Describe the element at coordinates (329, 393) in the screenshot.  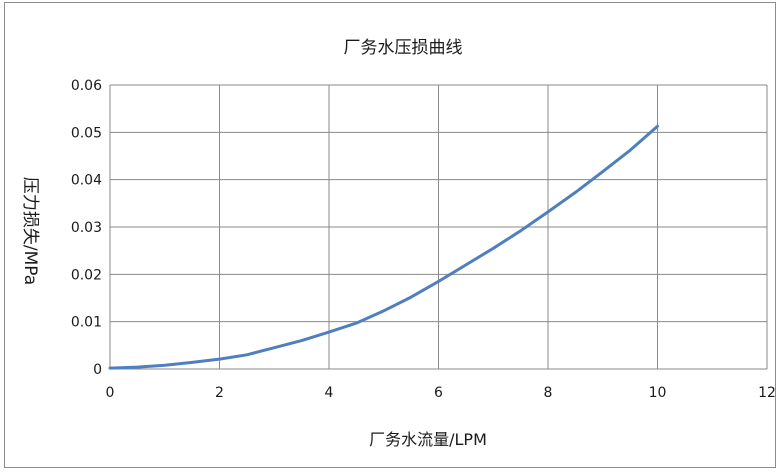
I see `x-tick-label: 4` at that location.